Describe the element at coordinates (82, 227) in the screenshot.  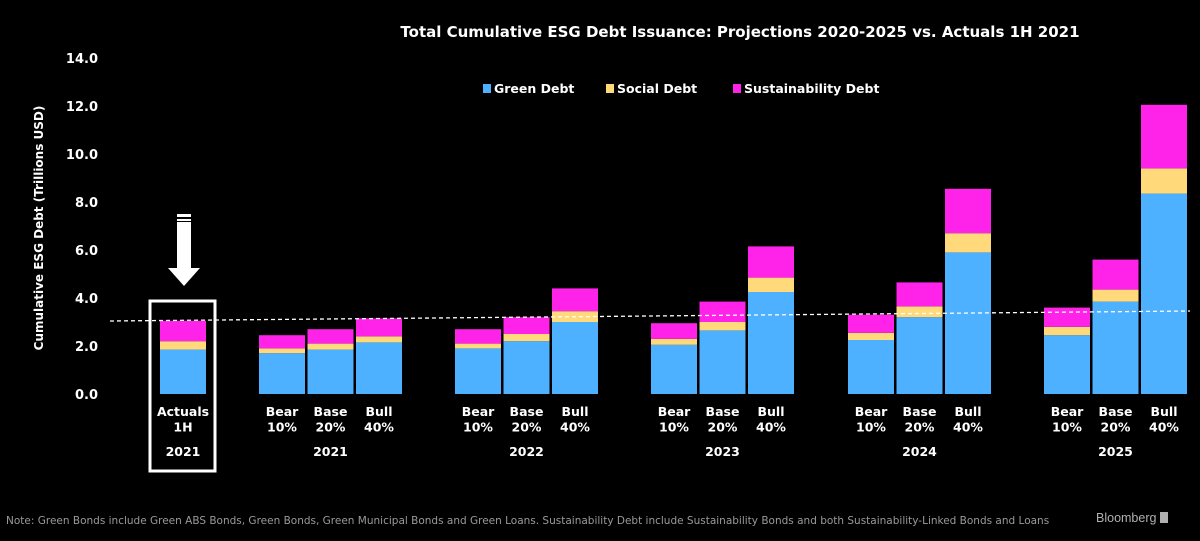
I see `y-axis-ticks: 0.0 2.0 4.0 6.0 8.0 10.0 12.0 14.0` at that location.